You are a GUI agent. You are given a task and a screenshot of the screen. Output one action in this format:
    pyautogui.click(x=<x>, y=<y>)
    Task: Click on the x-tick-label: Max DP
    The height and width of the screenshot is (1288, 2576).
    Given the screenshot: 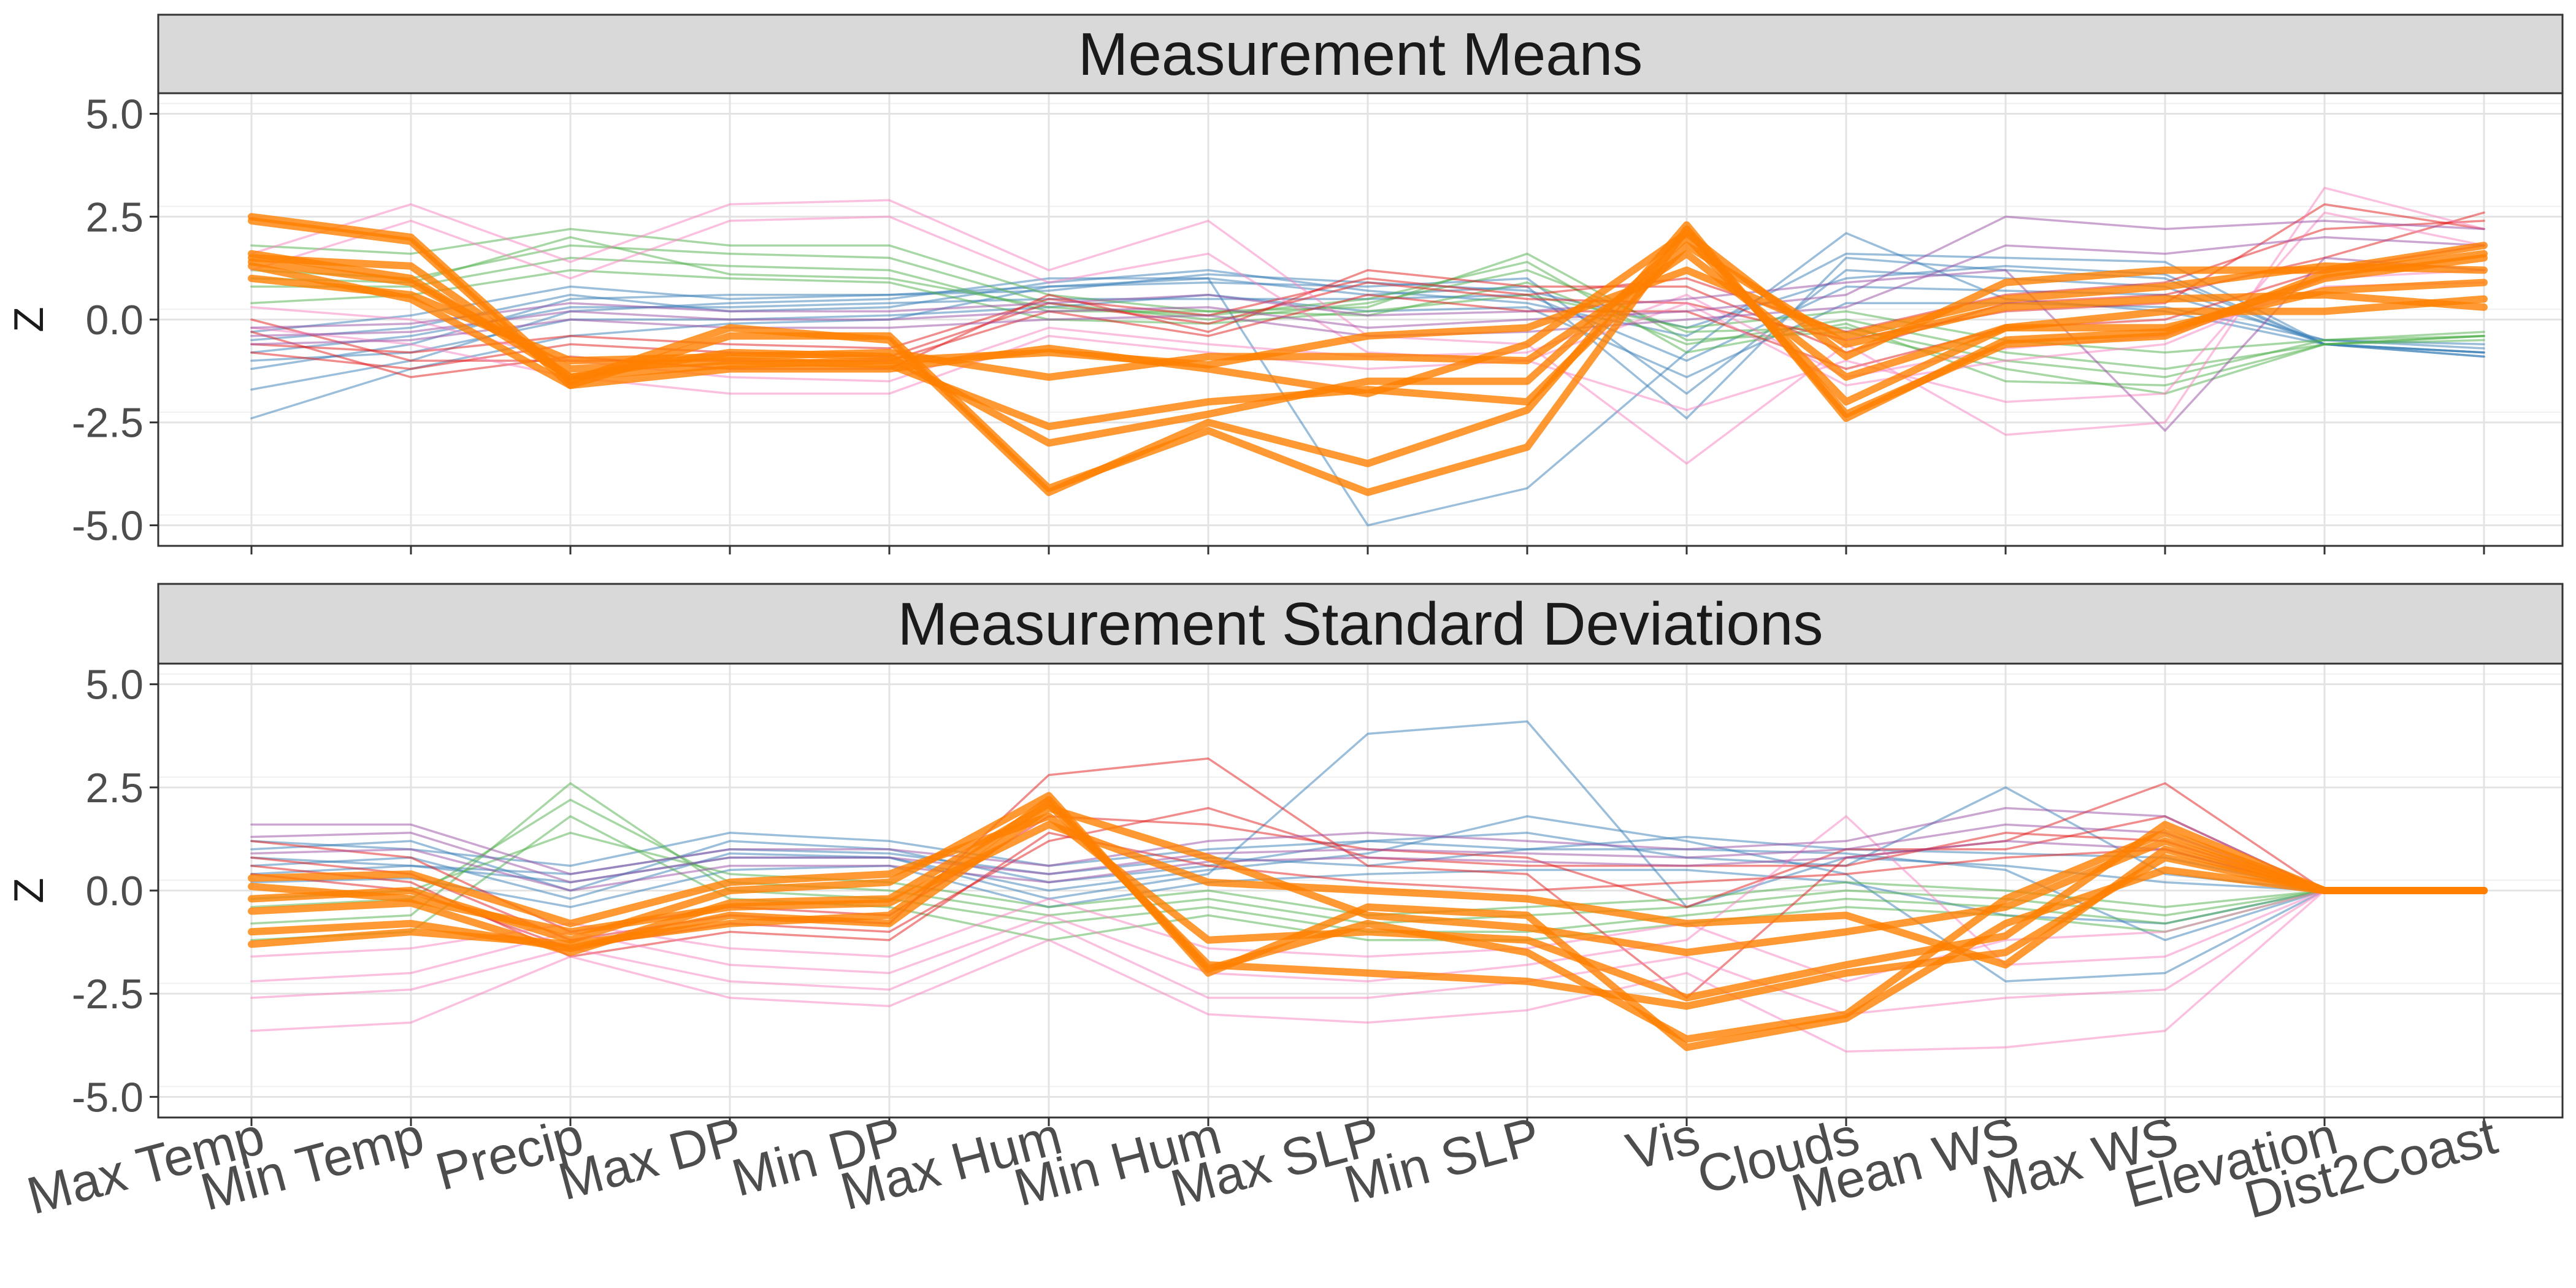 What is the action you would take?
    pyautogui.click(x=651, y=1159)
    